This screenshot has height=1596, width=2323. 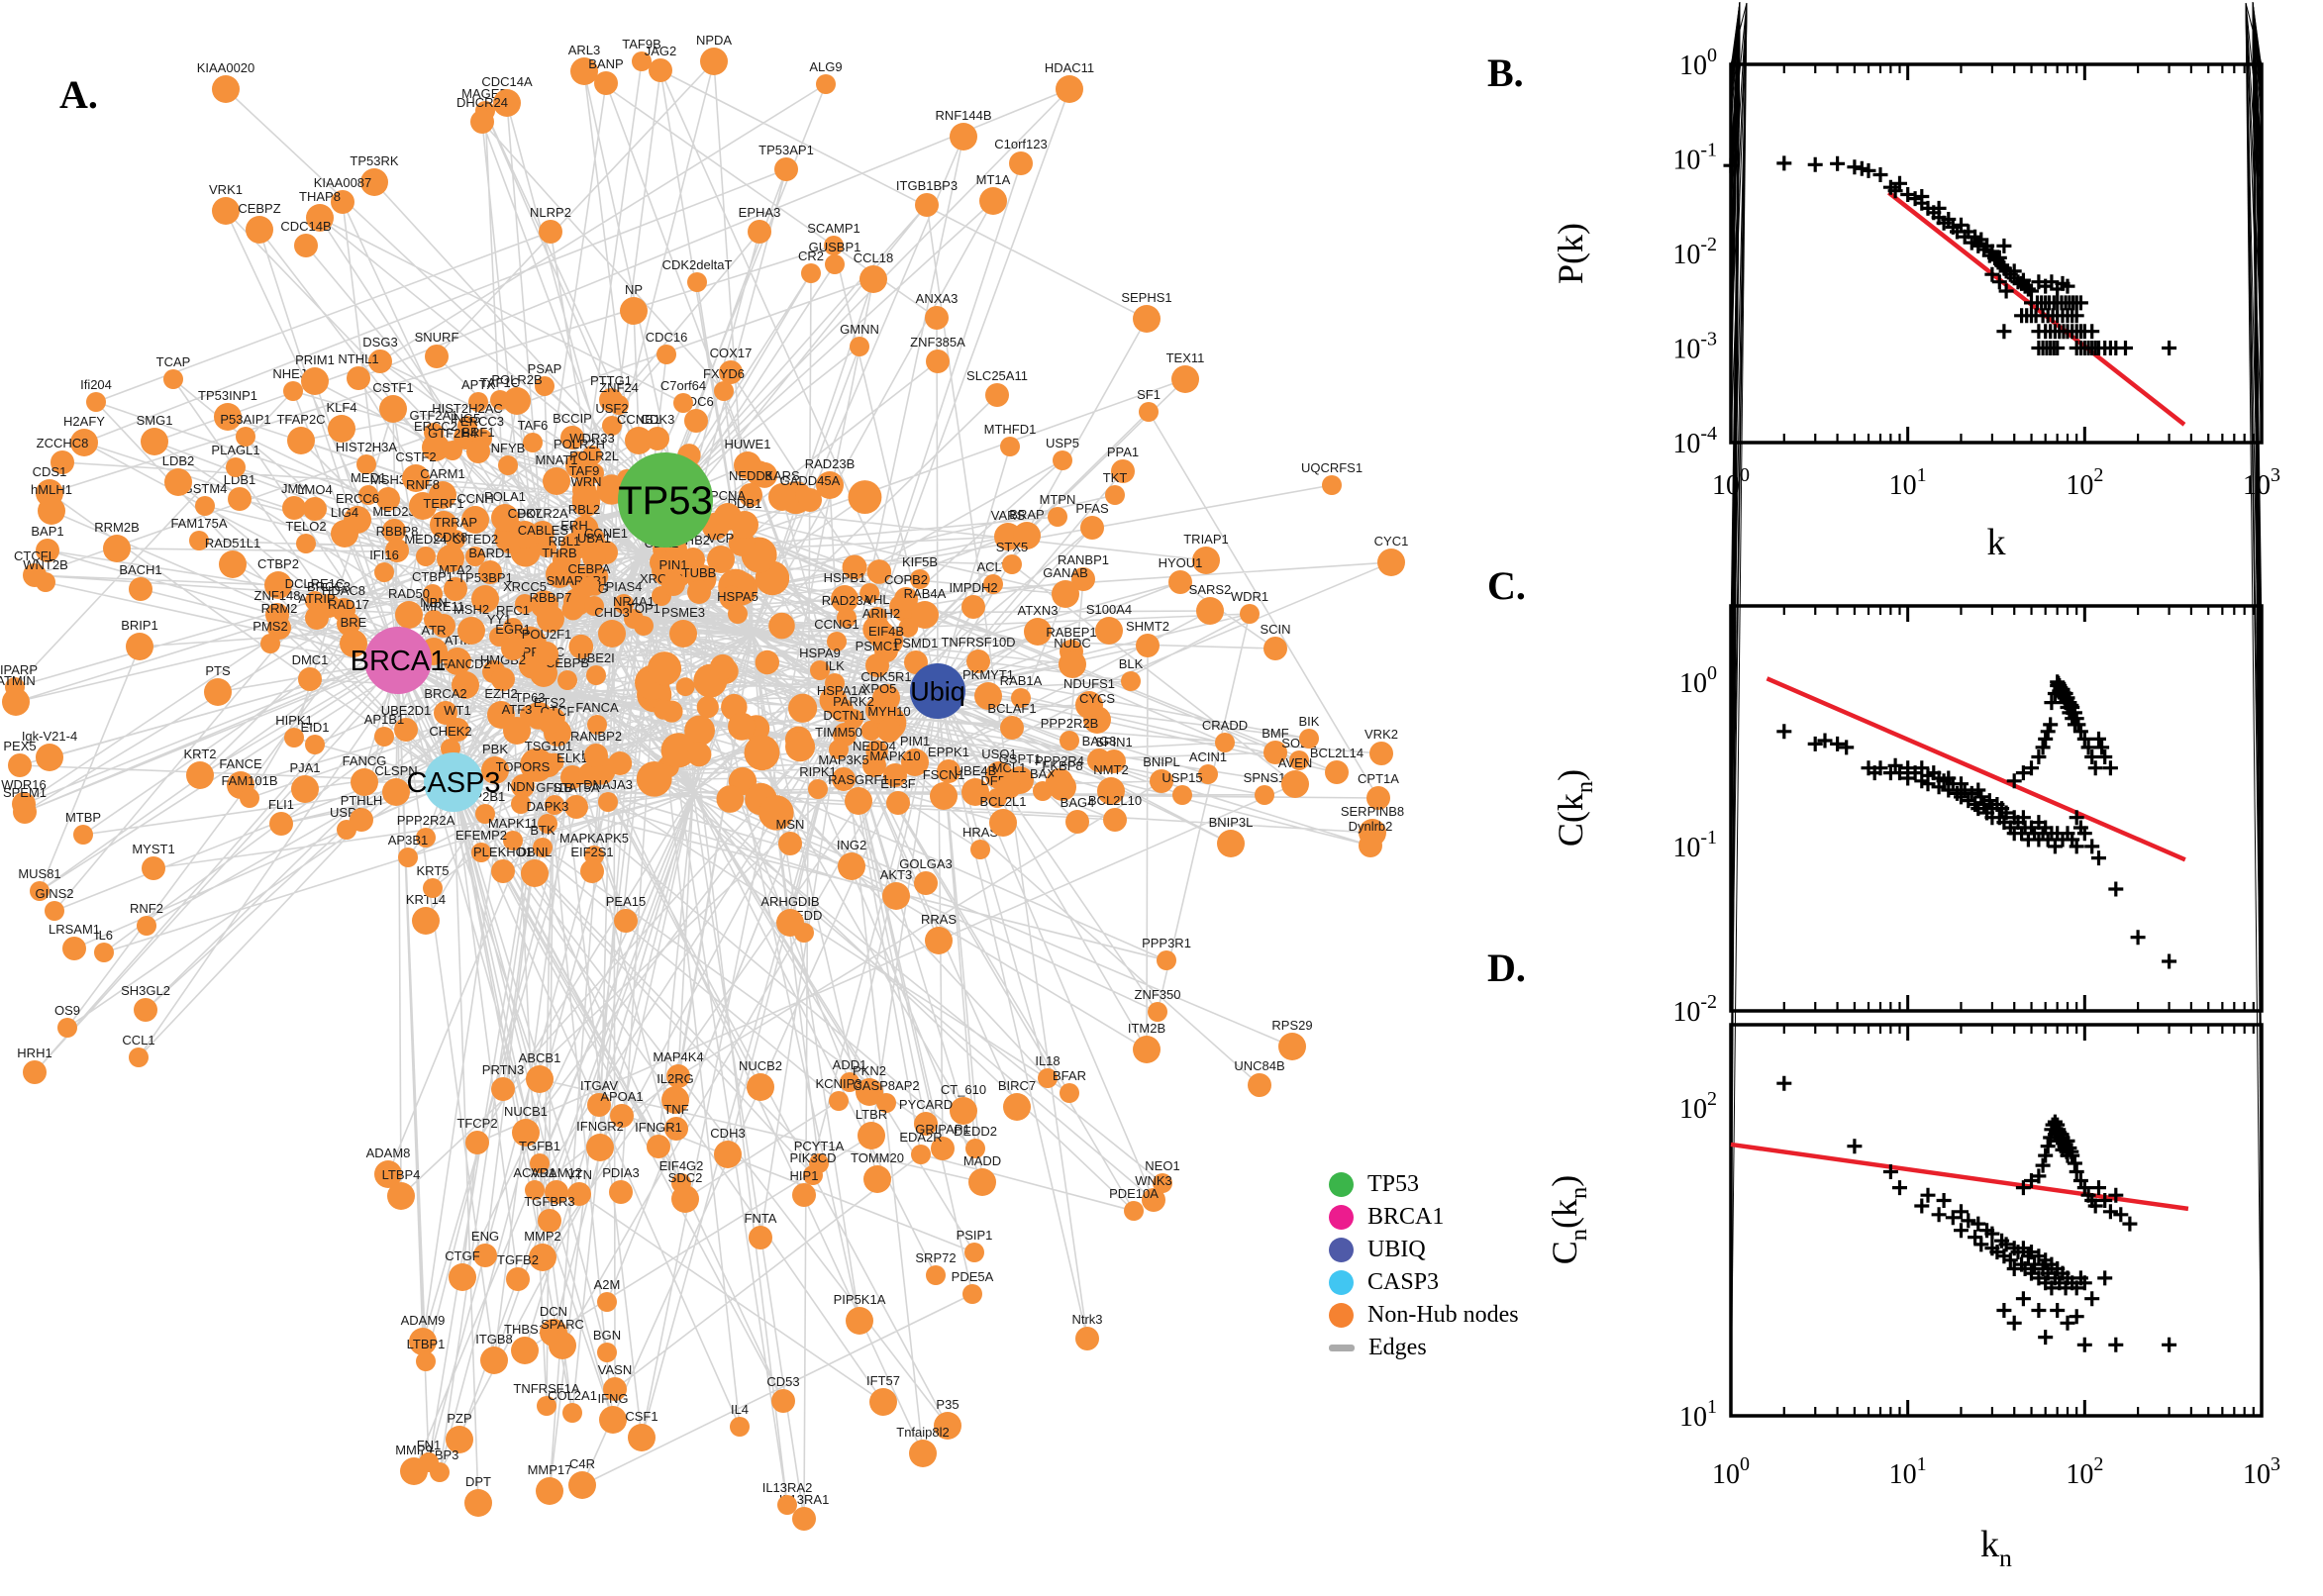 What do you see at coordinates (423, 1320) in the screenshot?
I see `network-node-label: ADAM9` at bounding box center [423, 1320].